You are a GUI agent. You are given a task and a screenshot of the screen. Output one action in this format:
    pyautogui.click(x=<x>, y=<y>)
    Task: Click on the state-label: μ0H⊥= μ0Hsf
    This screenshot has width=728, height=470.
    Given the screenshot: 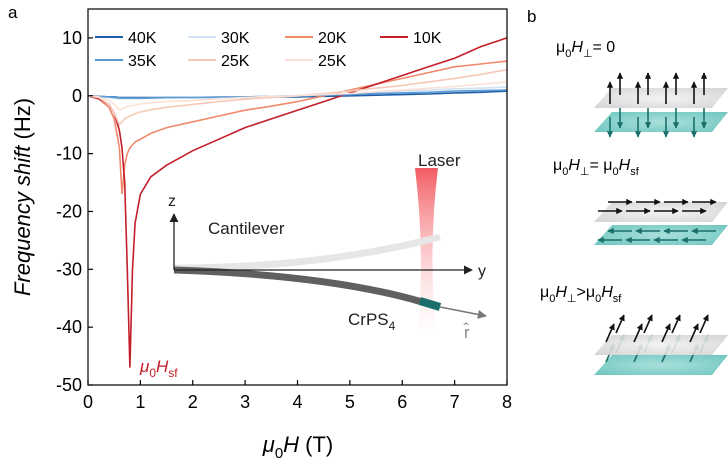 What is the action you would take?
    pyautogui.click(x=596, y=167)
    